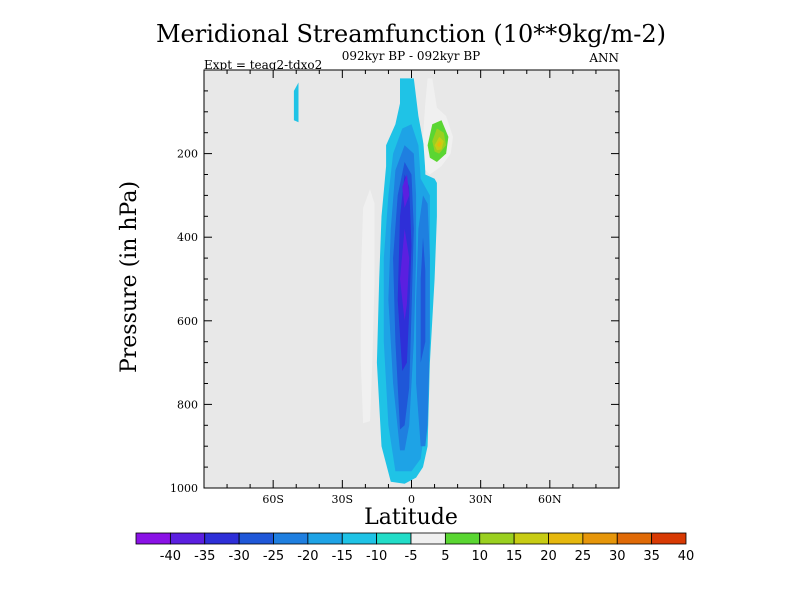 This screenshot has width=800, height=600. Describe the element at coordinates (445, 556) in the screenshot. I see `colorbar-label: 5` at that location.